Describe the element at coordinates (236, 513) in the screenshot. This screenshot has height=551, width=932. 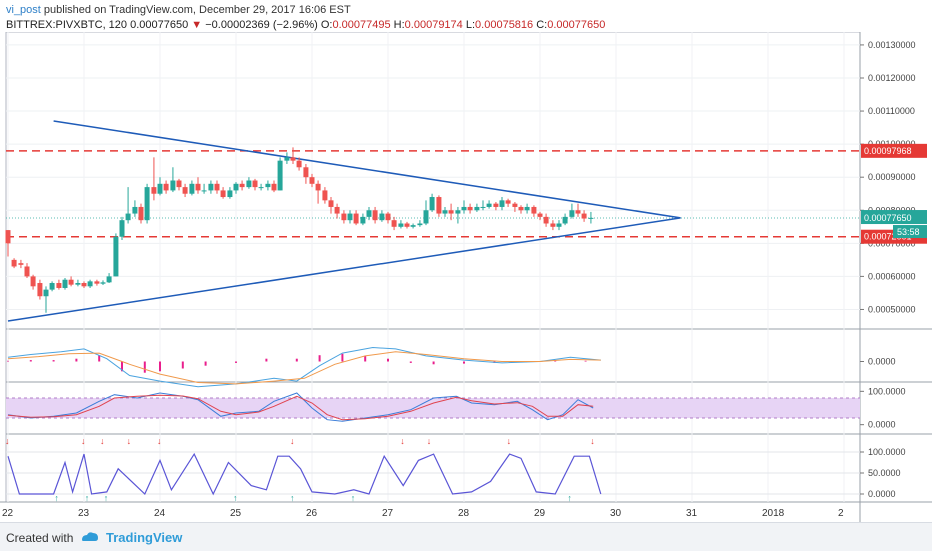
I see `x-tick-label: 25` at that location.